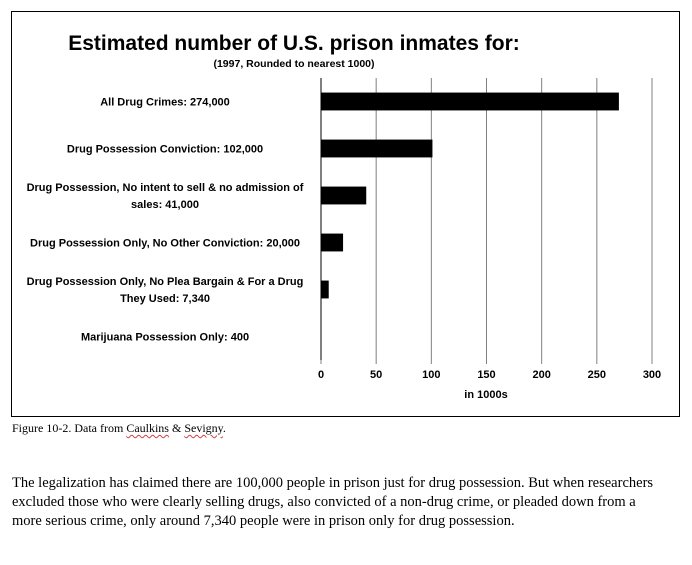  I want to click on x-tick-label: 250, so click(597, 375).